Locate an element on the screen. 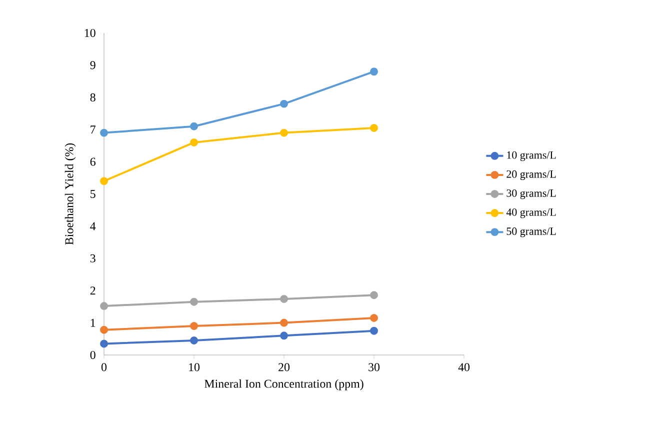 Image resolution: width=649 pixels, height=445 pixels. y-tick-label: 9 is located at coordinates (93, 65).